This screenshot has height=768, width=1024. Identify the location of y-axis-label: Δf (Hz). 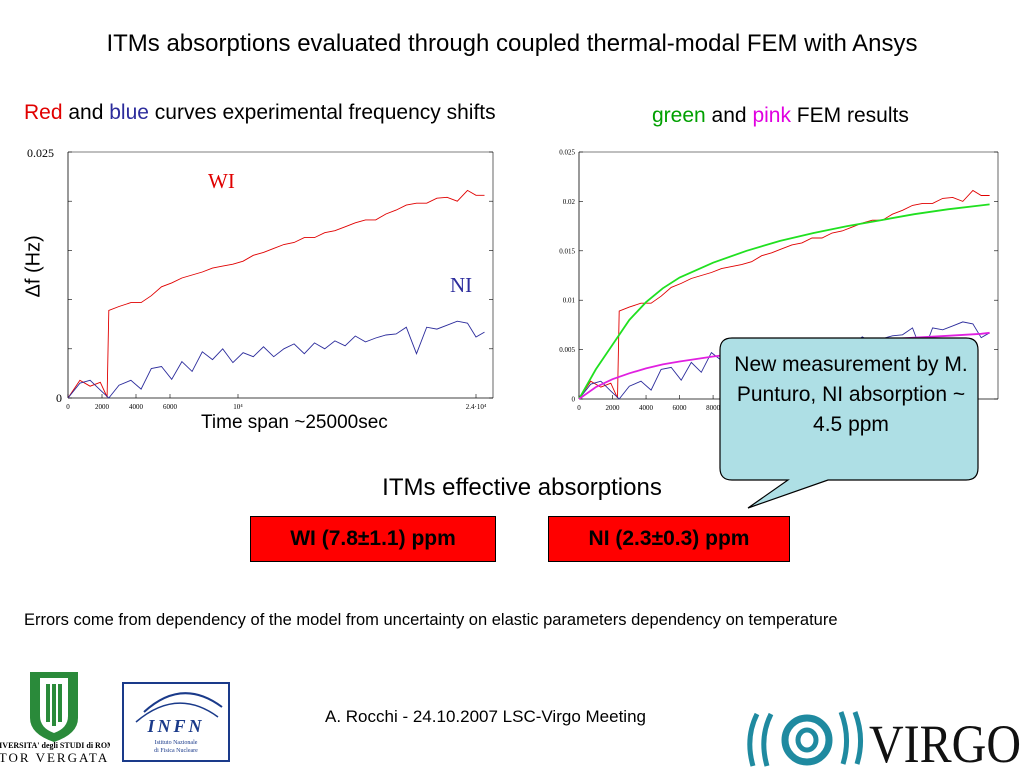
(33, 266).